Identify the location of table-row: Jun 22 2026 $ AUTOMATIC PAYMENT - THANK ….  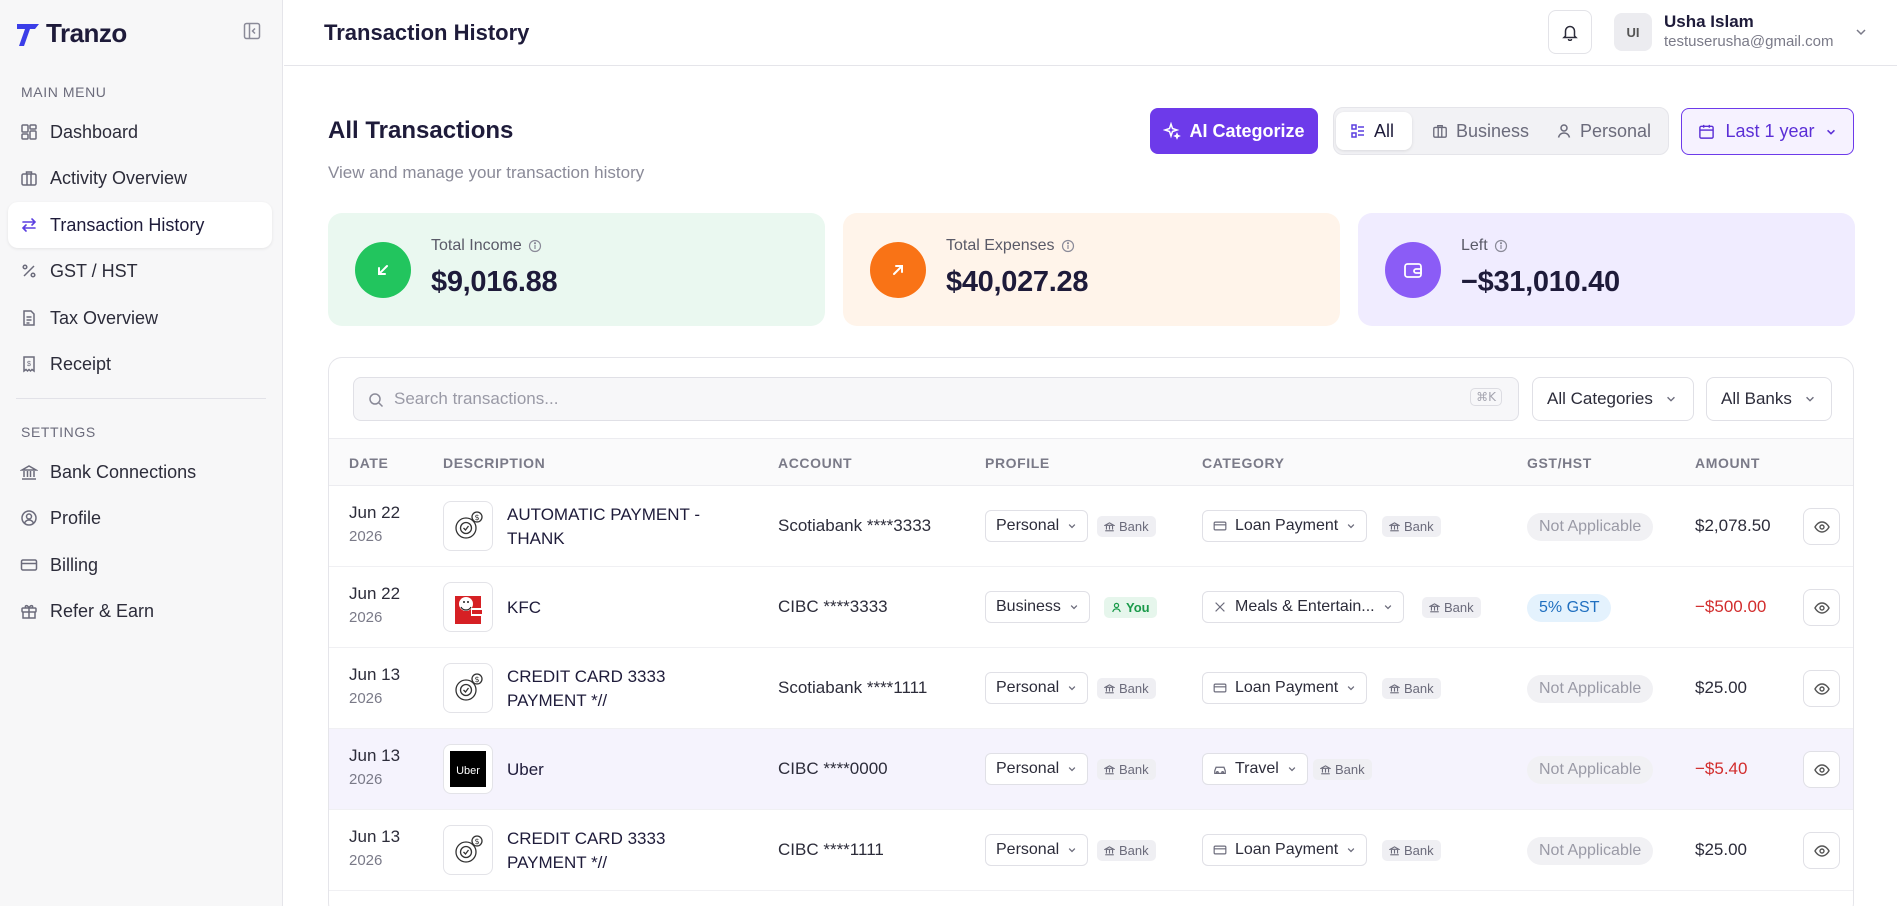
(1091, 526).